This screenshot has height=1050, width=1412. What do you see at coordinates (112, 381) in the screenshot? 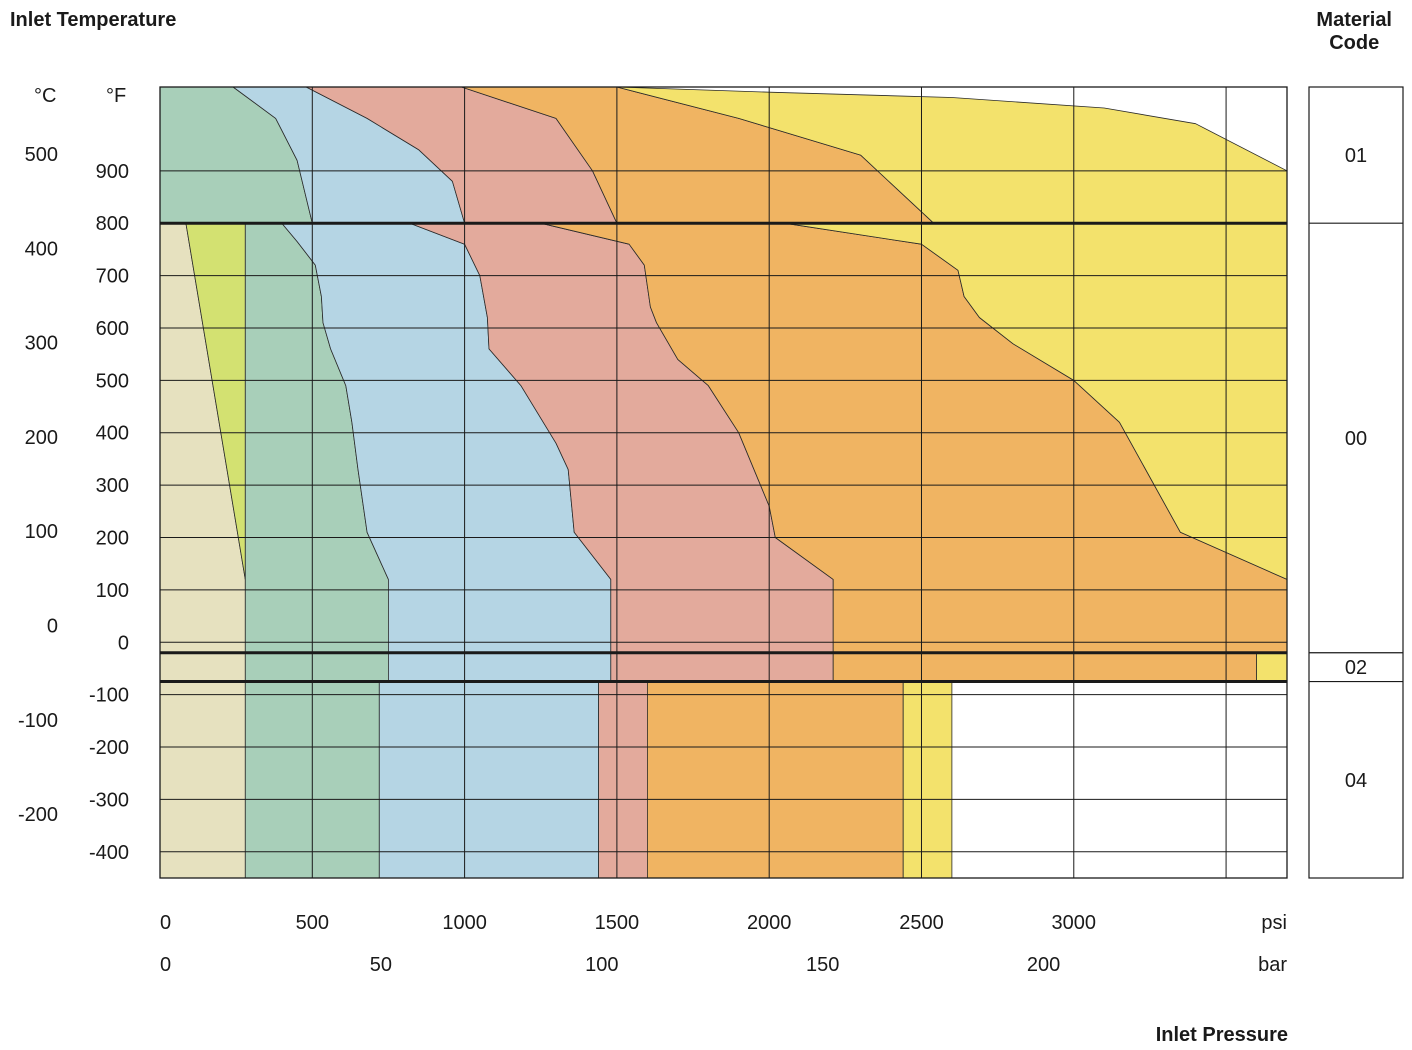
I see `f-tick-label: 500` at bounding box center [112, 381].